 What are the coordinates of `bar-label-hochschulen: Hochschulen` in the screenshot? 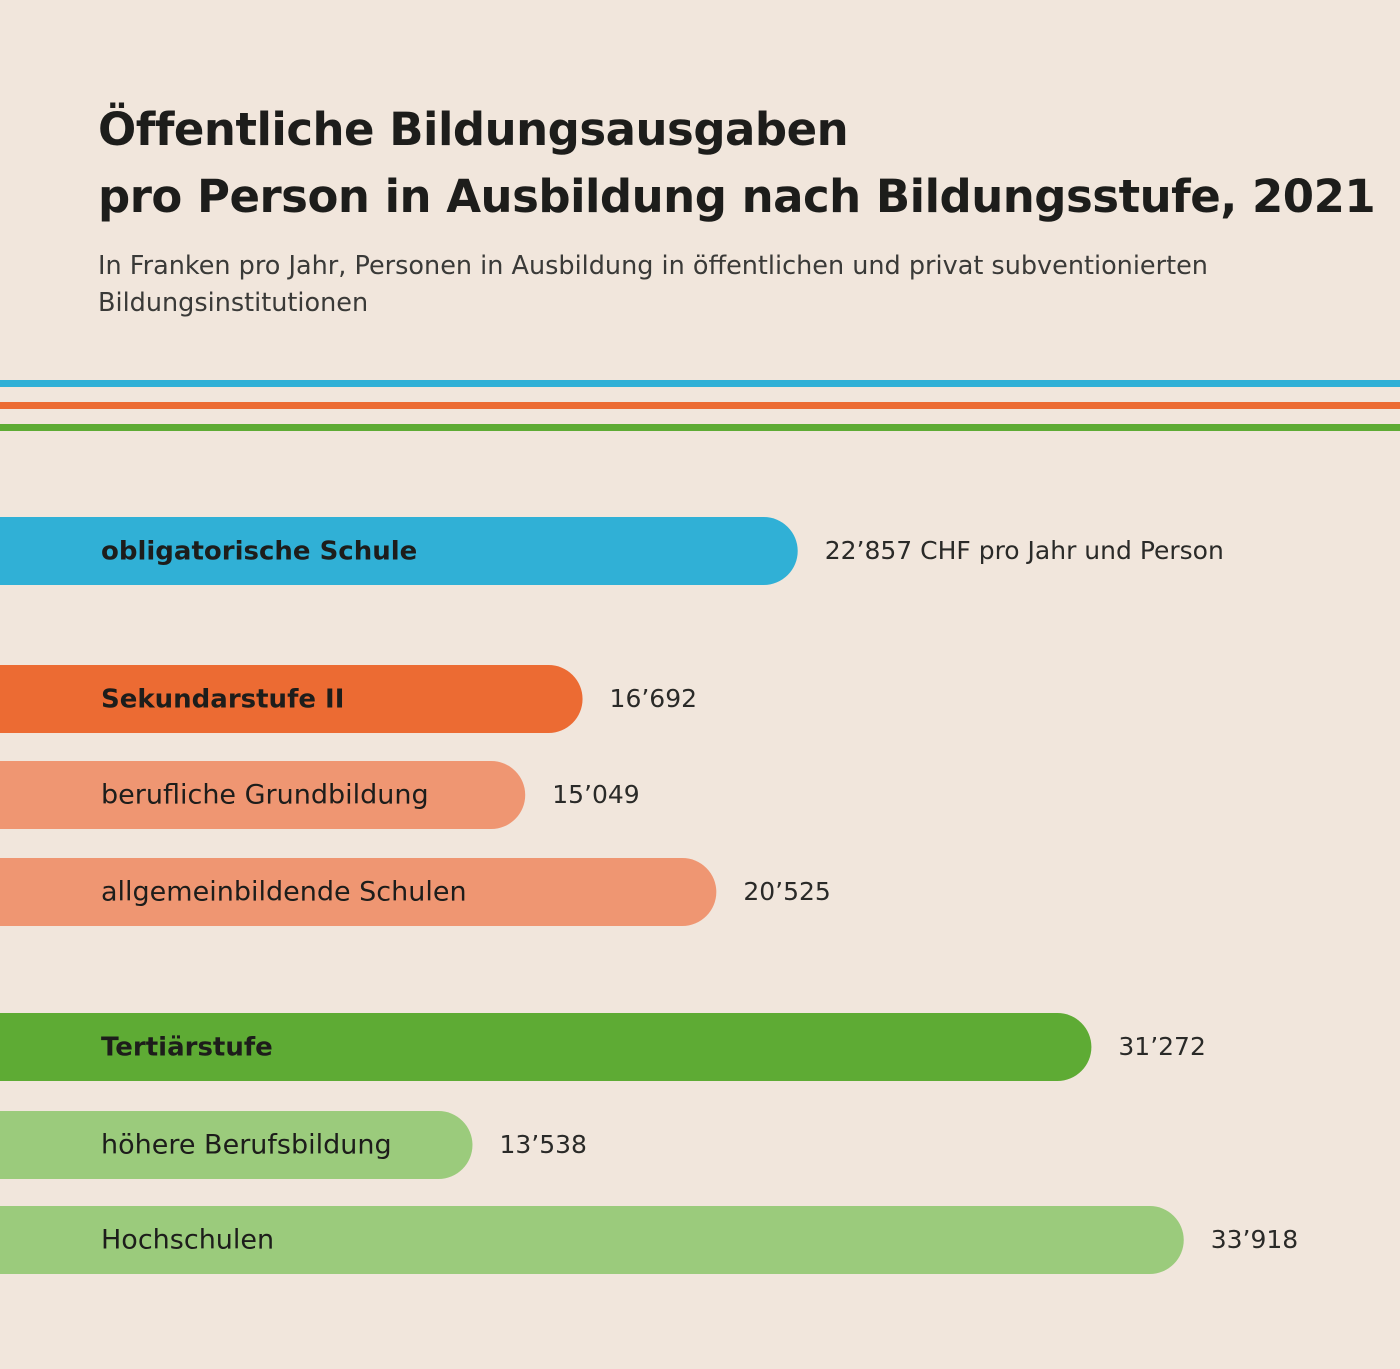 It's located at (187, 1240).